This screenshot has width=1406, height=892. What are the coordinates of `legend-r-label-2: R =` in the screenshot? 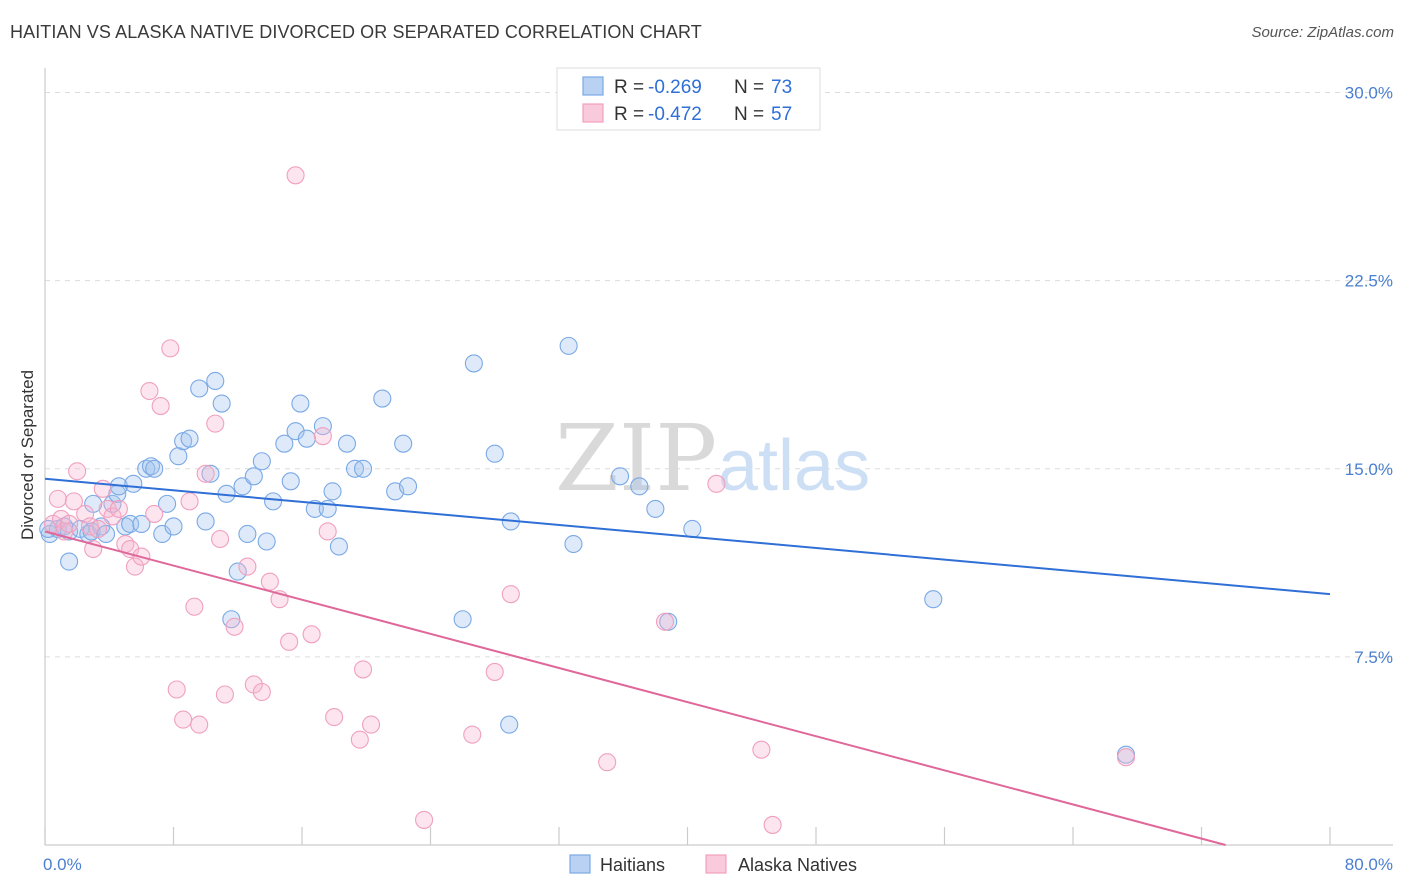 It's located at (629, 114).